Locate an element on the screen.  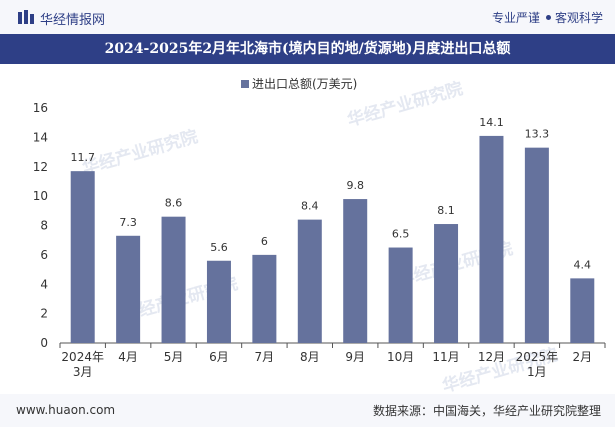
x-tick-label: 8月 is located at coordinates (310, 357).